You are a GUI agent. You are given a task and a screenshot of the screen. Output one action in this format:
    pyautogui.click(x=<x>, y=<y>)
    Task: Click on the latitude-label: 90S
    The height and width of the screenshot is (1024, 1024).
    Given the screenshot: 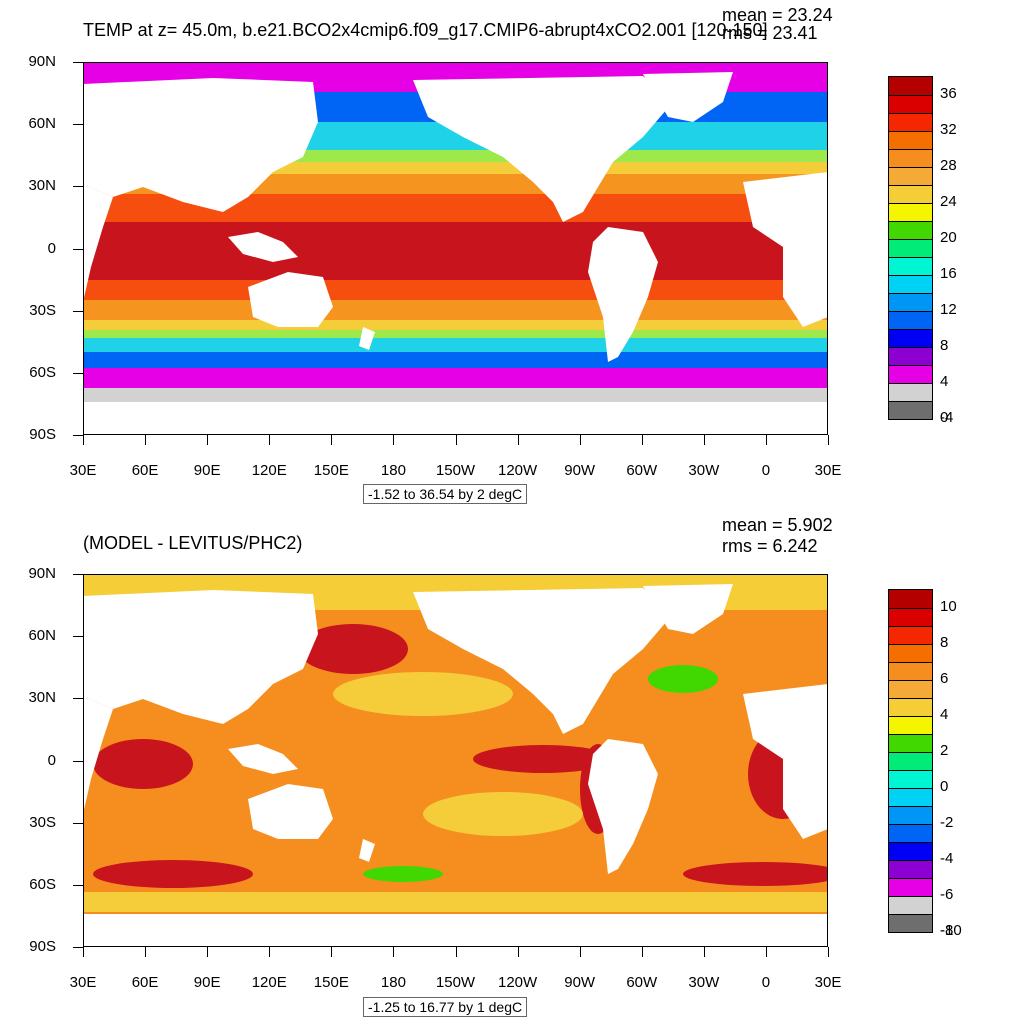 What is the action you would take?
    pyautogui.click(x=42, y=946)
    